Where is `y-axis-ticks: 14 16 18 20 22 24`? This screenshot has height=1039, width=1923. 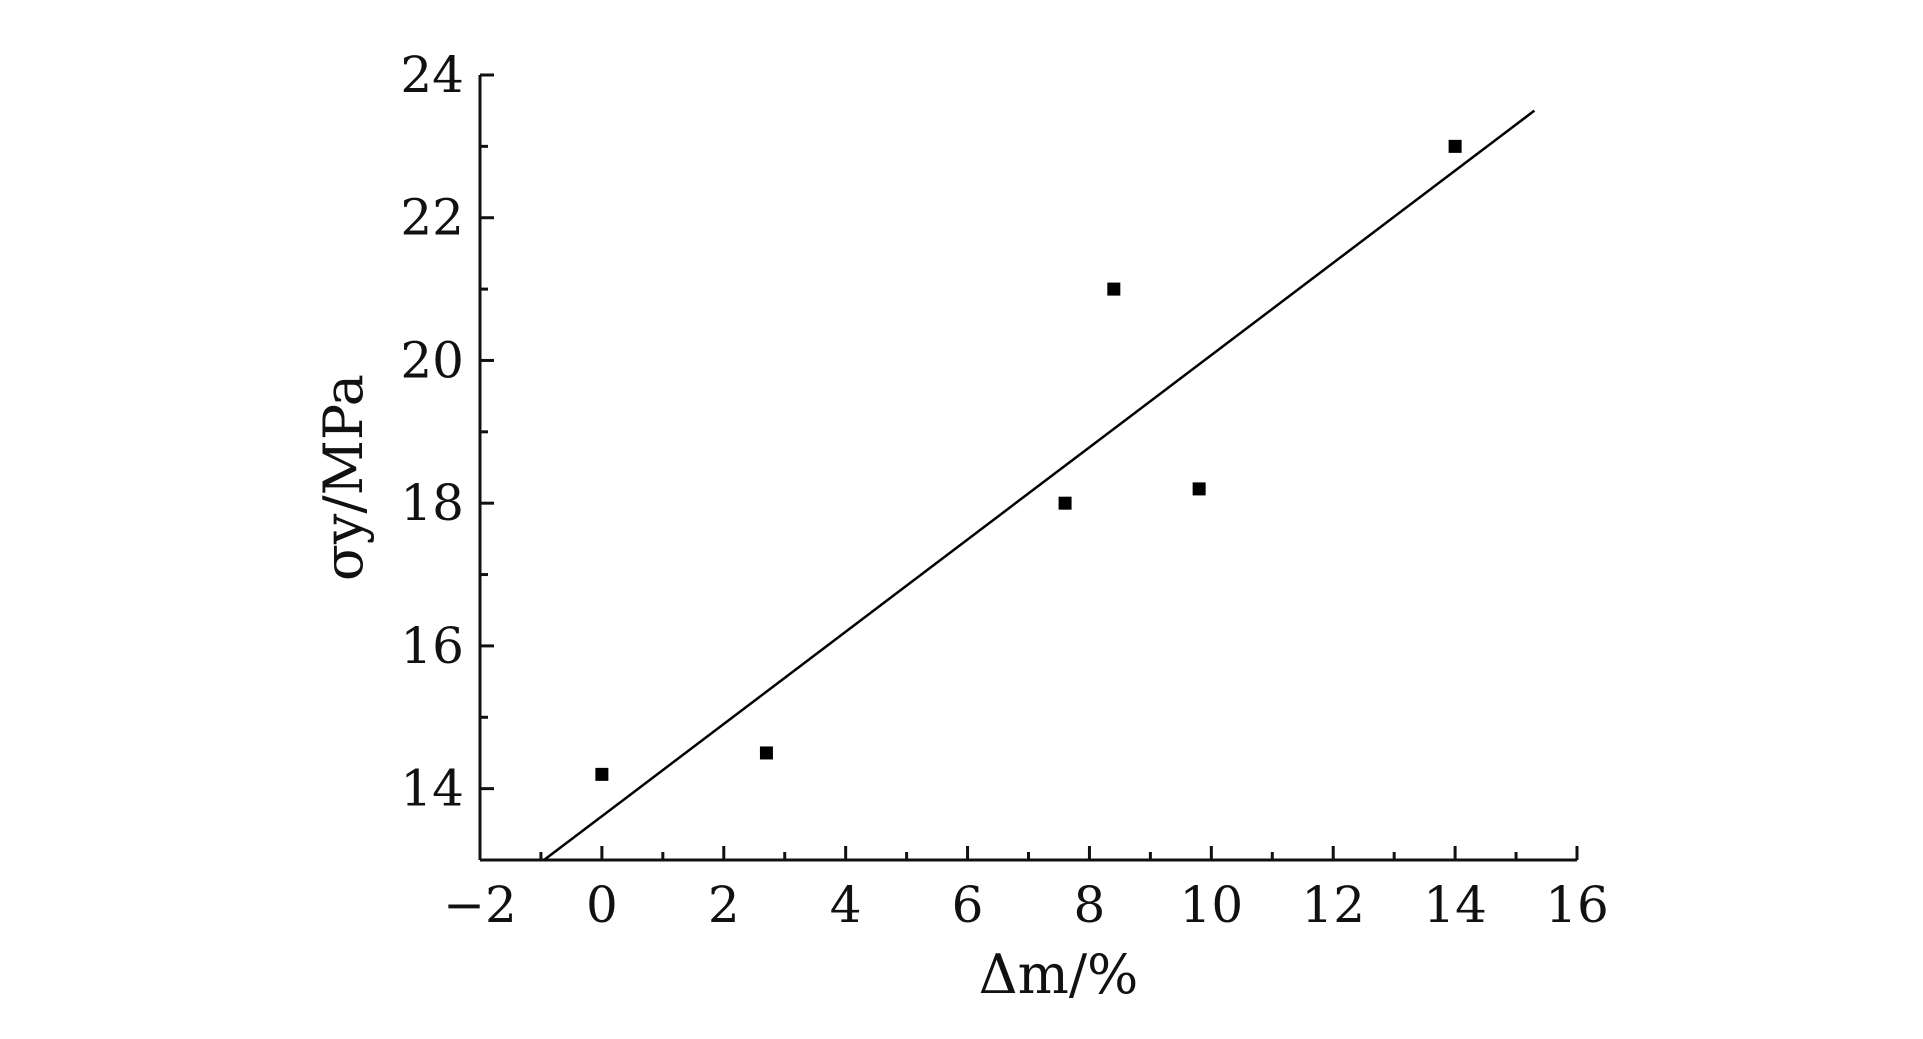
y-axis-ticks: 14 16 18 20 22 24 is located at coordinates (447, 454).